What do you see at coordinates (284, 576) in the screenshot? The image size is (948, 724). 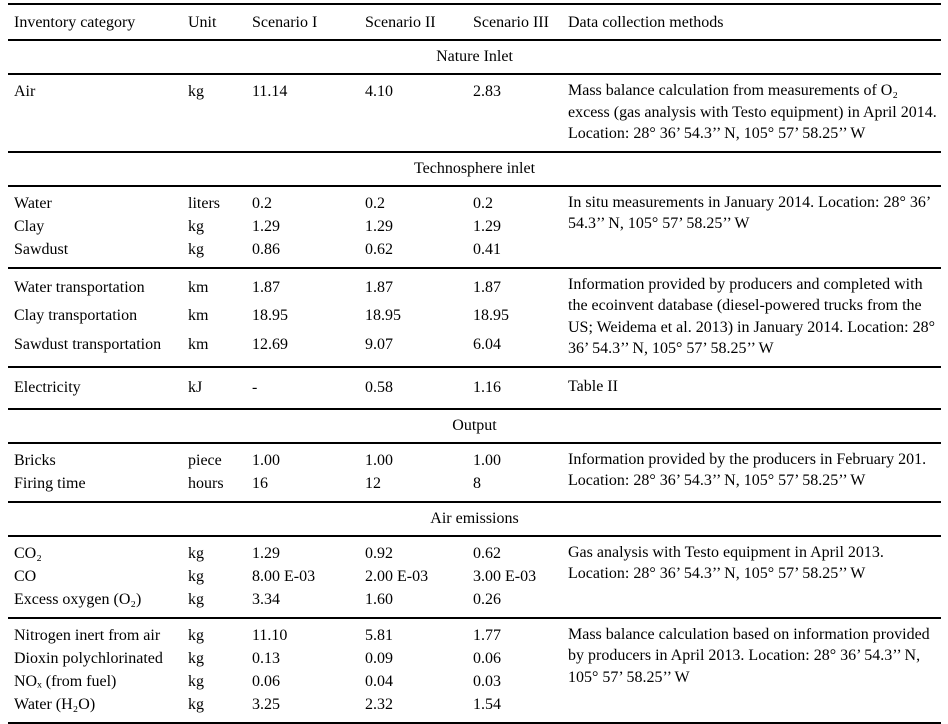 I see `scenario-1-cell: 8.00 E-03` at bounding box center [284, 576].